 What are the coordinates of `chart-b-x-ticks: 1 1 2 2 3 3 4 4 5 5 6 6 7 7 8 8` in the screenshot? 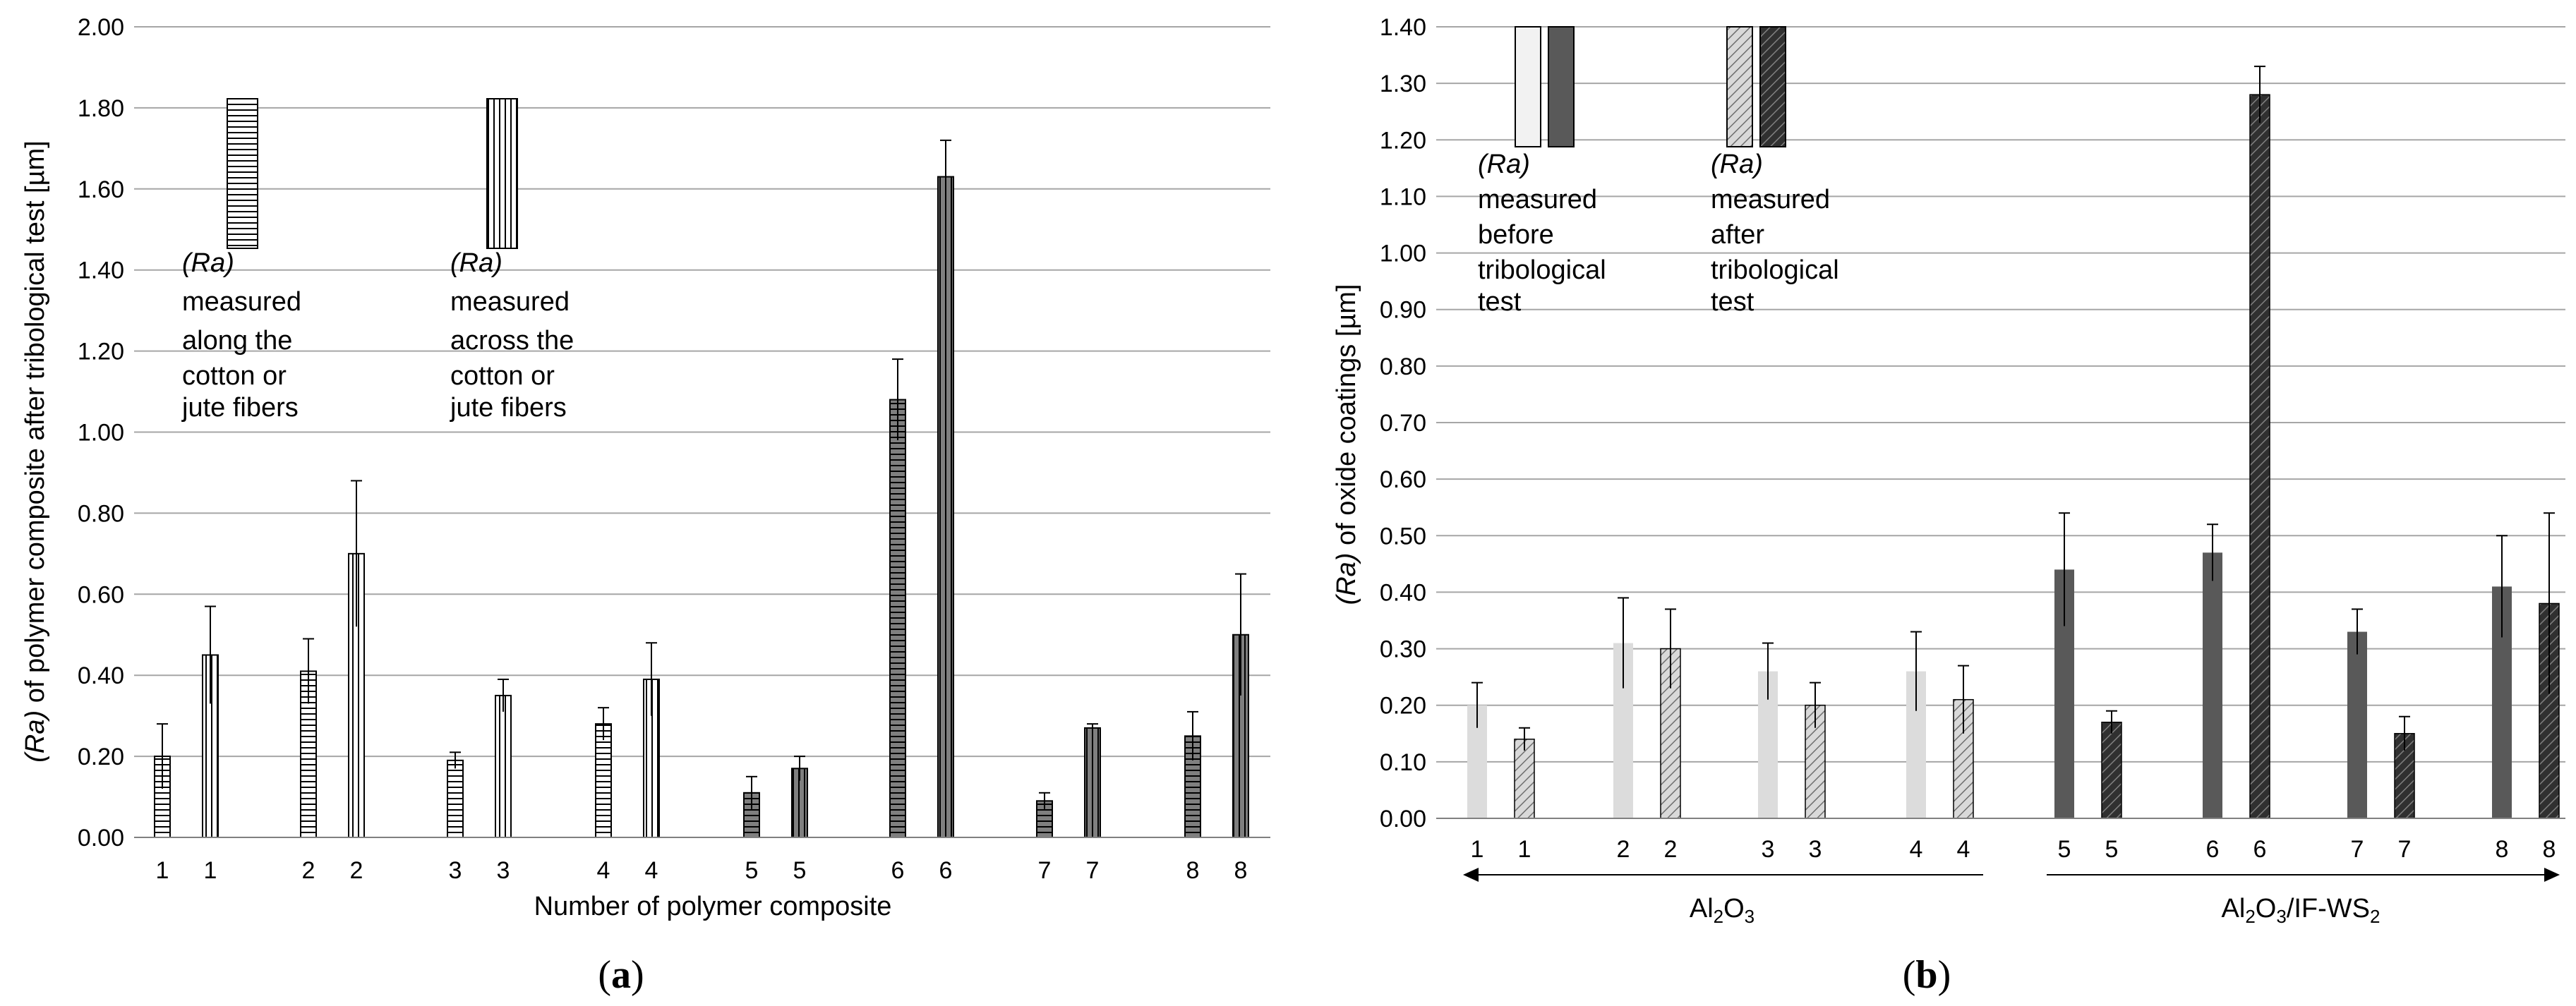 It's located at (2013, 849).